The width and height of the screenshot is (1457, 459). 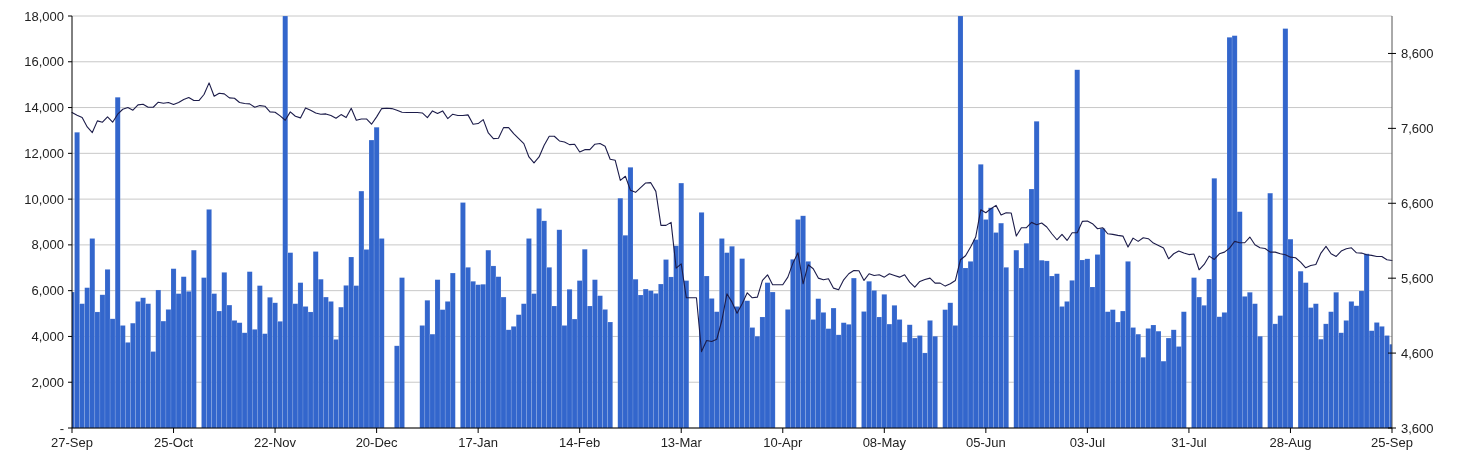 I want to click on y2-tick-label: 4,600, so click(x=1417, y=353).